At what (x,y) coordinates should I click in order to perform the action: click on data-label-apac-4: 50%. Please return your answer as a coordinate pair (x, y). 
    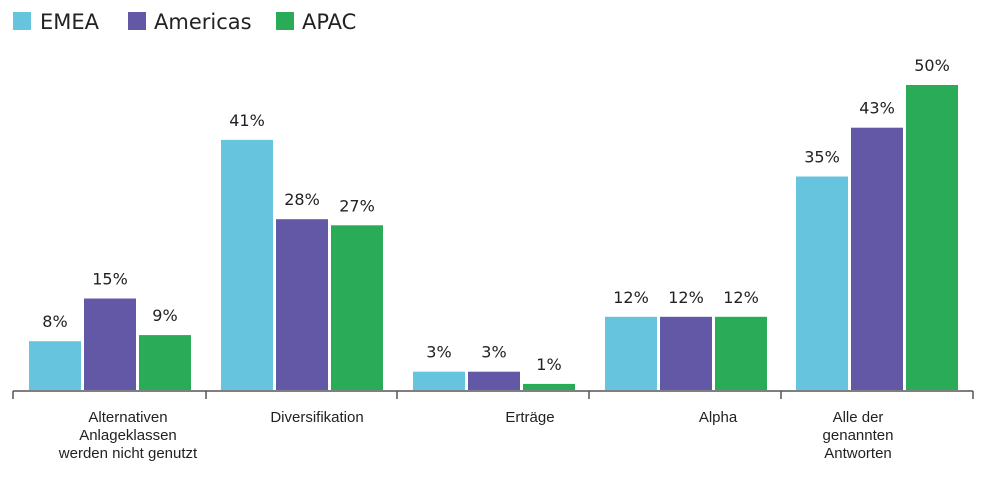
    Looking at the image, I should click on (932, 65).